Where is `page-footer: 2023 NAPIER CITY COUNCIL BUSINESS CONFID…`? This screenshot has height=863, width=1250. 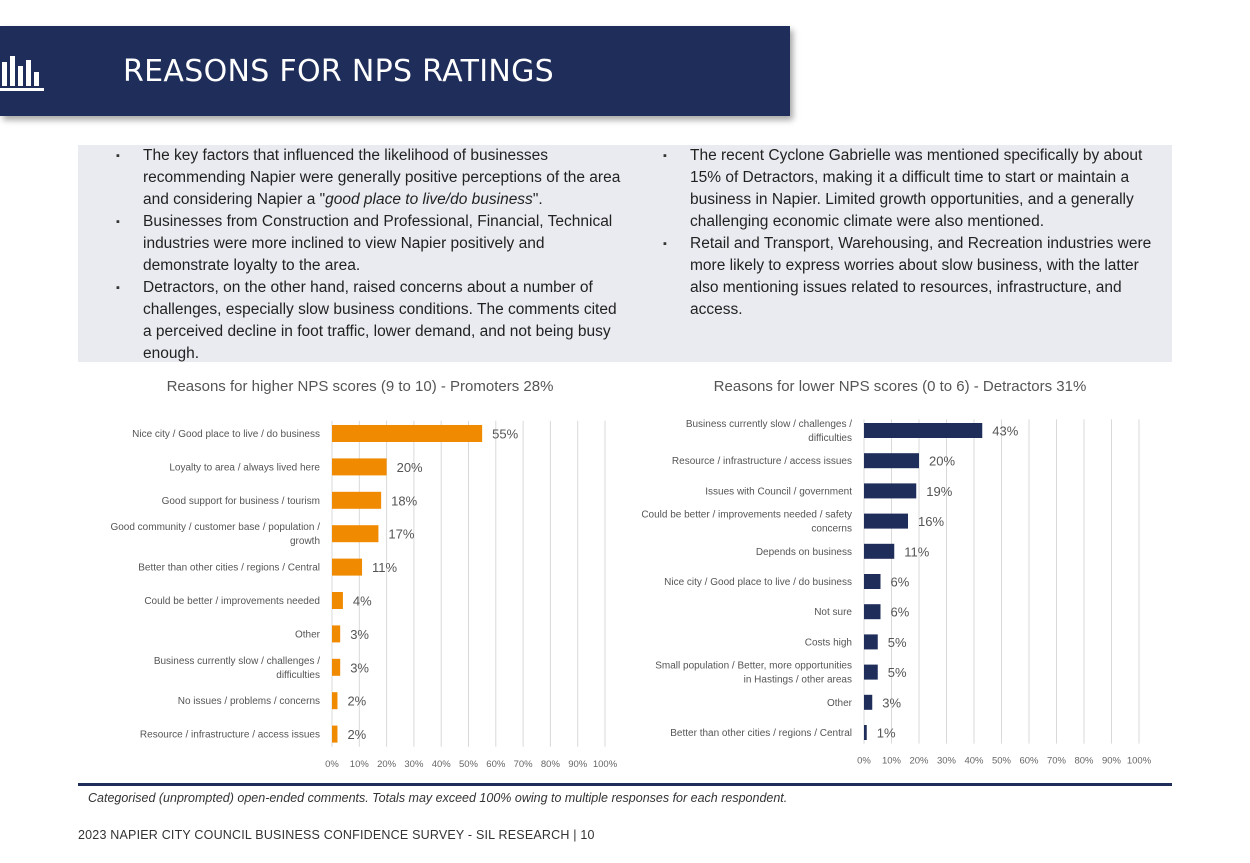
page-footer: 2023 NAPIER CITY COUNCIL BUSINESS CONFID… is located at coordinates (336, 835).